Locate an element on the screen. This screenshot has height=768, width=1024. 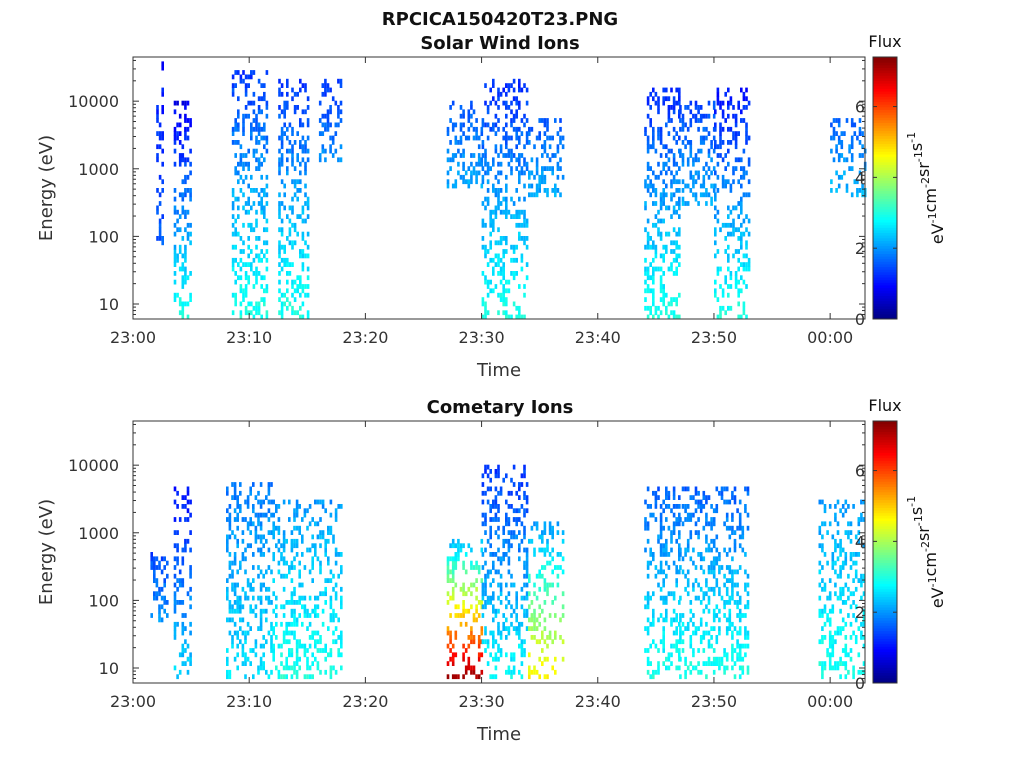
unit-base: eV is located at coordinates (937, 597).